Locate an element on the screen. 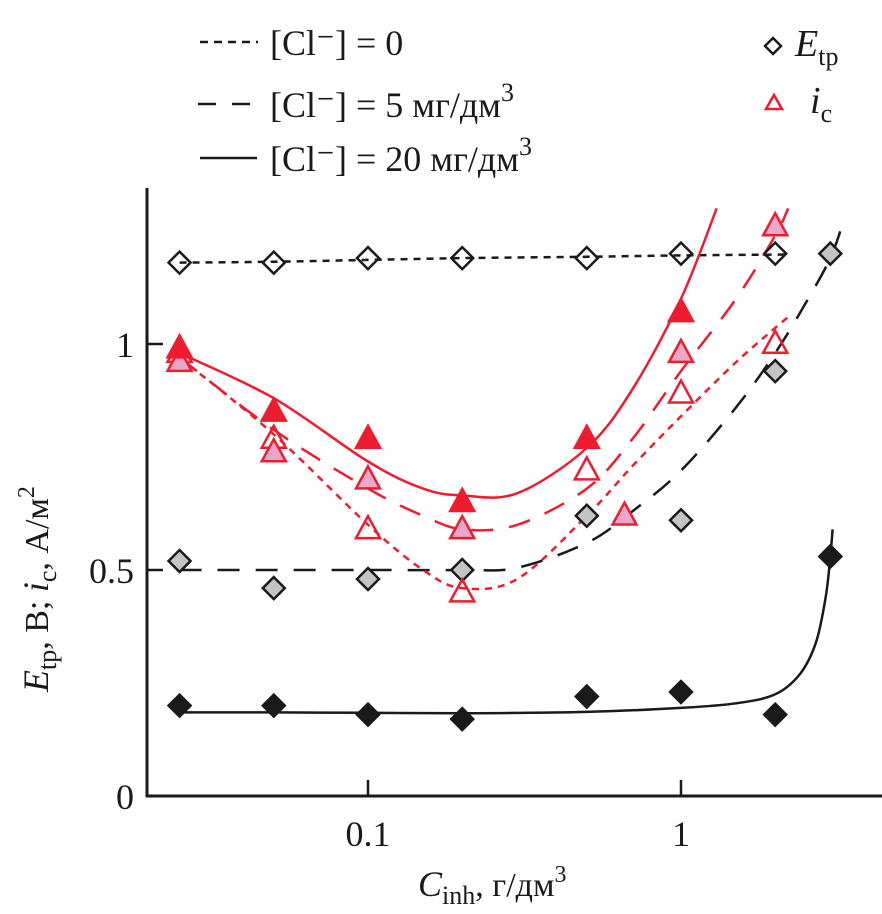 The image size is (882, 914). x-axis-title: Cinh, г/дм3 is located at coordinates (492, 886).